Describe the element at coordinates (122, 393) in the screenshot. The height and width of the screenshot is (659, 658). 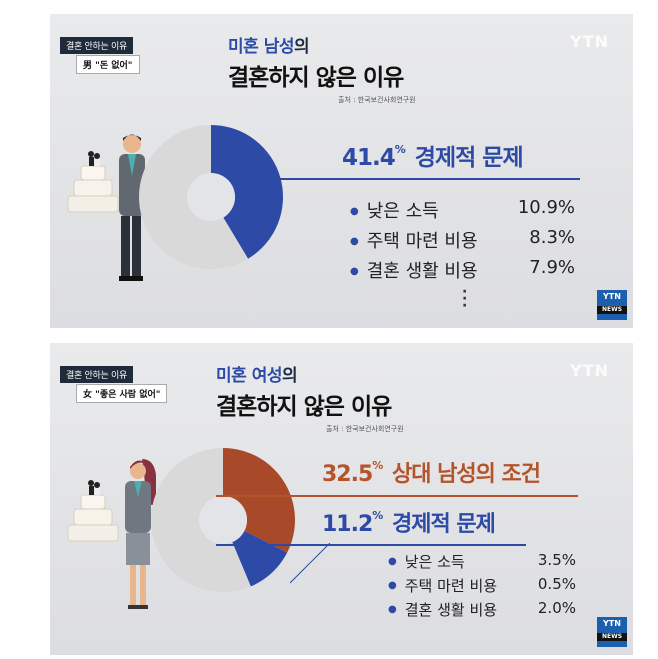
I see `topic-tag-quote: 女 "좋은 사람 없어"` at that location.